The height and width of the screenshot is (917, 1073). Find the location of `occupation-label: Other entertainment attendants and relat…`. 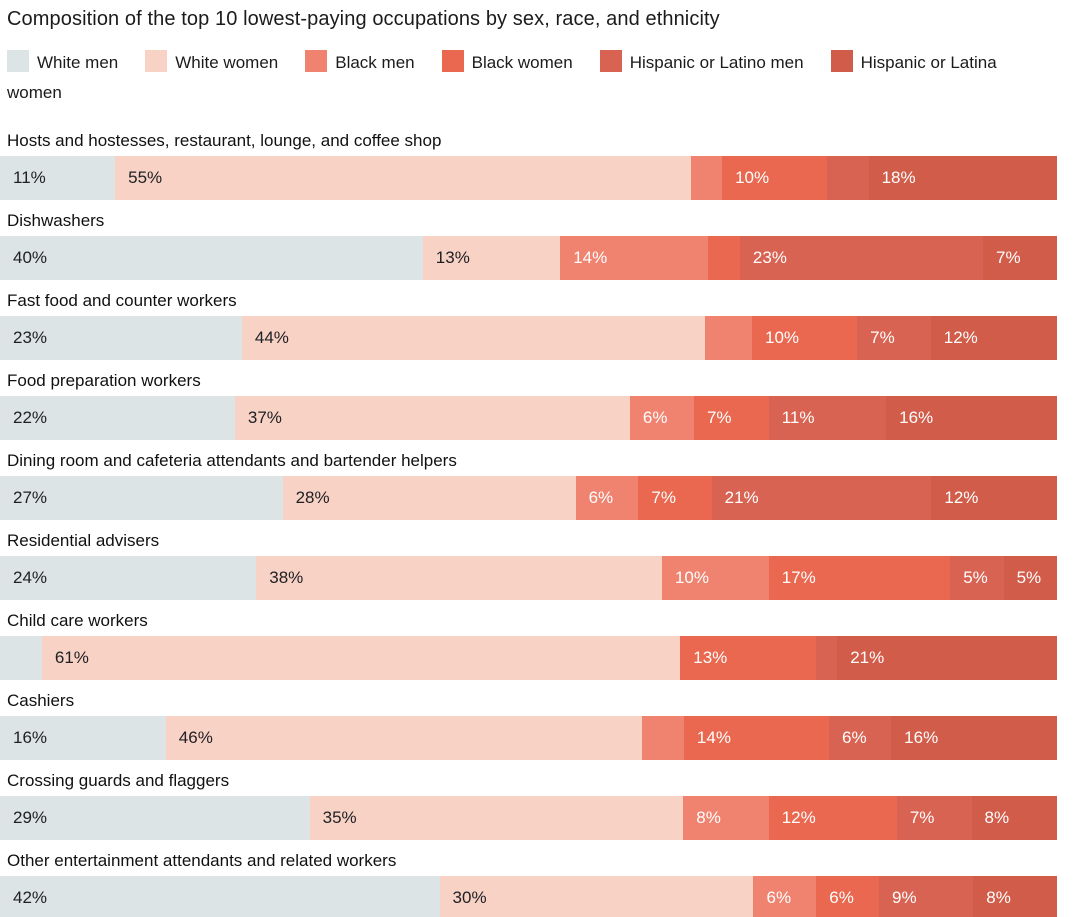

occupation-label: Other entertainment attendants and relat… is located at coordinates (202, 860).